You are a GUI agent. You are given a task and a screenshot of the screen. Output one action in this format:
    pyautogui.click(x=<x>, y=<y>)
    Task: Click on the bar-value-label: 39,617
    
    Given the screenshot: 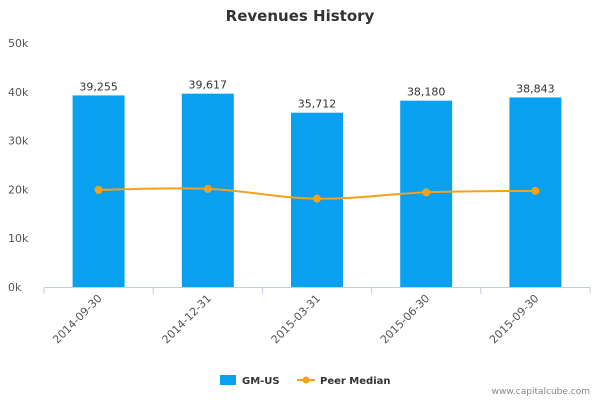 What is the action you would take?
    pyautogui.click(x=208, y=85)
    